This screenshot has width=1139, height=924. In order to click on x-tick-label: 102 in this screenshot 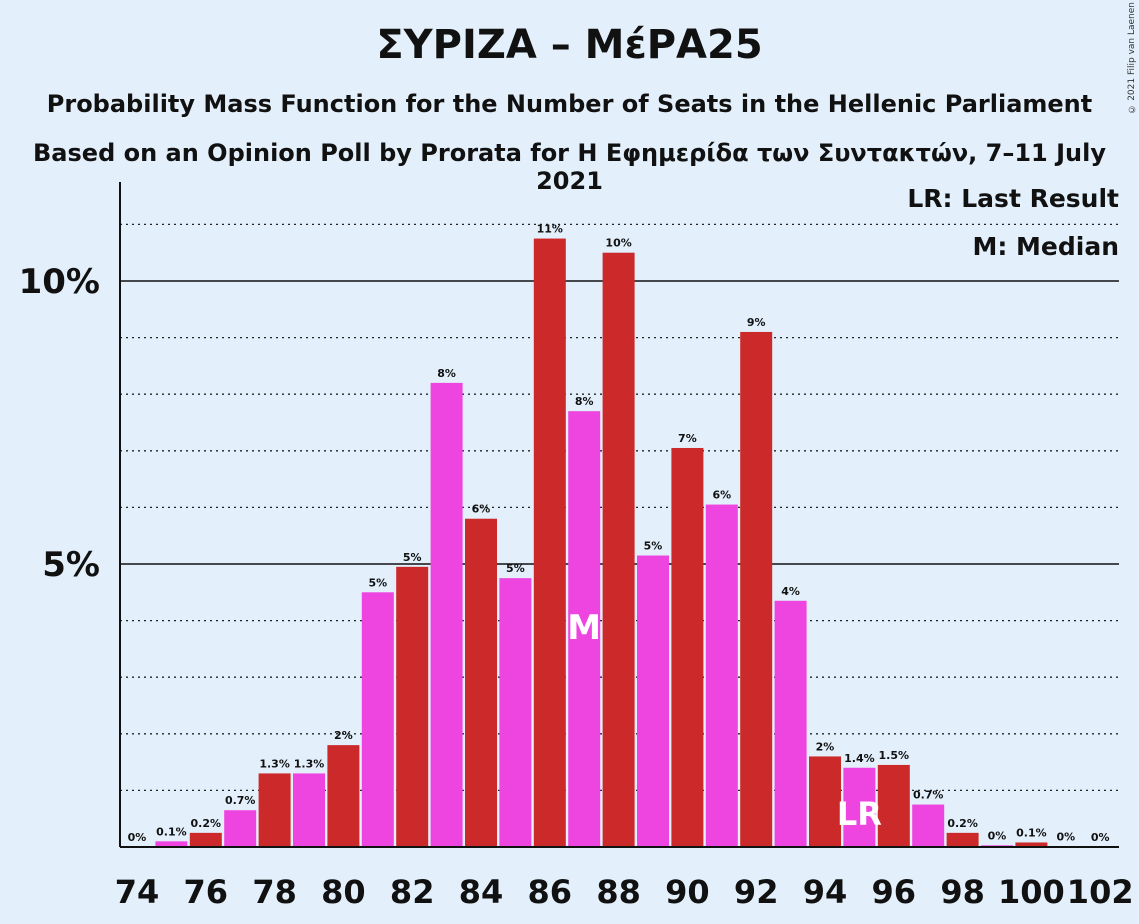, I will do `click(1100, 892)`.